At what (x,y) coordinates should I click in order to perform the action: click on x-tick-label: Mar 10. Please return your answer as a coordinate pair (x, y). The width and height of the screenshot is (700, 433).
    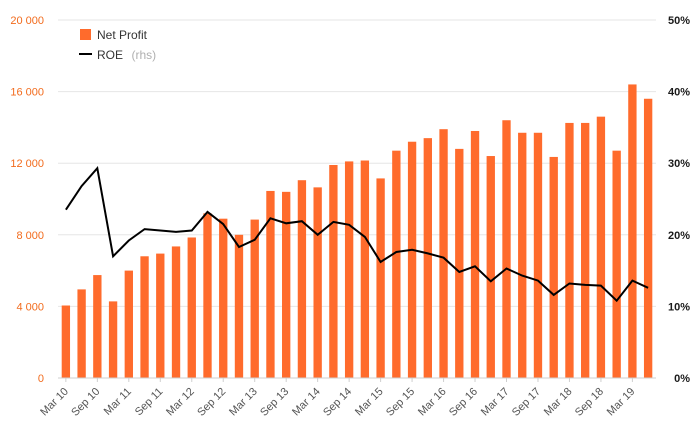
    Looking at the image, I should click on (54, 402).